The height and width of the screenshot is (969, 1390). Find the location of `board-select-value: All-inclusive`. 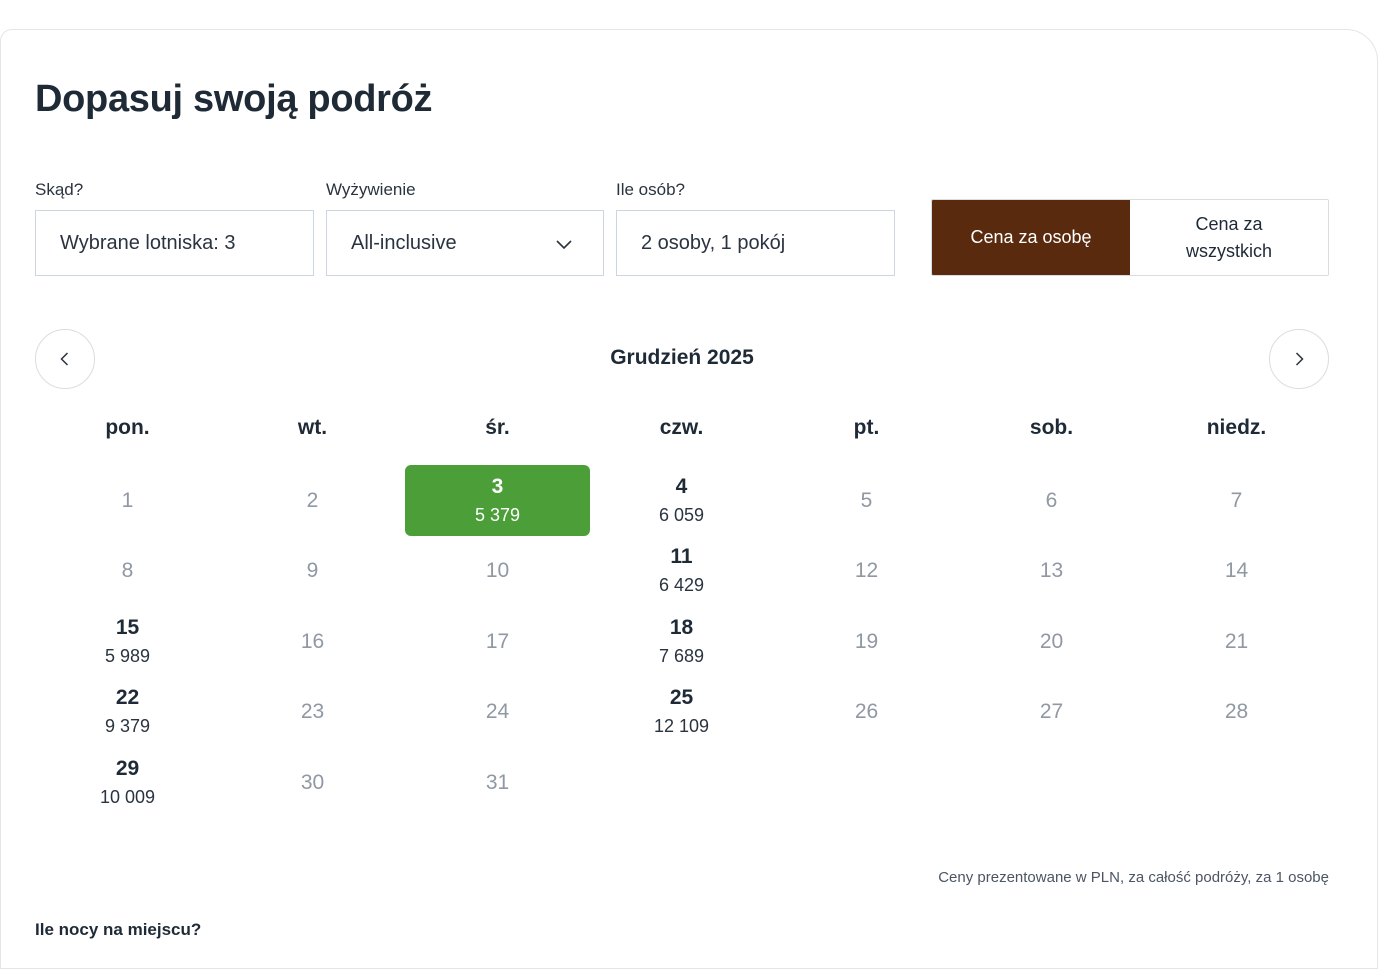

board-select-value: All-inclusive is located at coordinates (404, 242).